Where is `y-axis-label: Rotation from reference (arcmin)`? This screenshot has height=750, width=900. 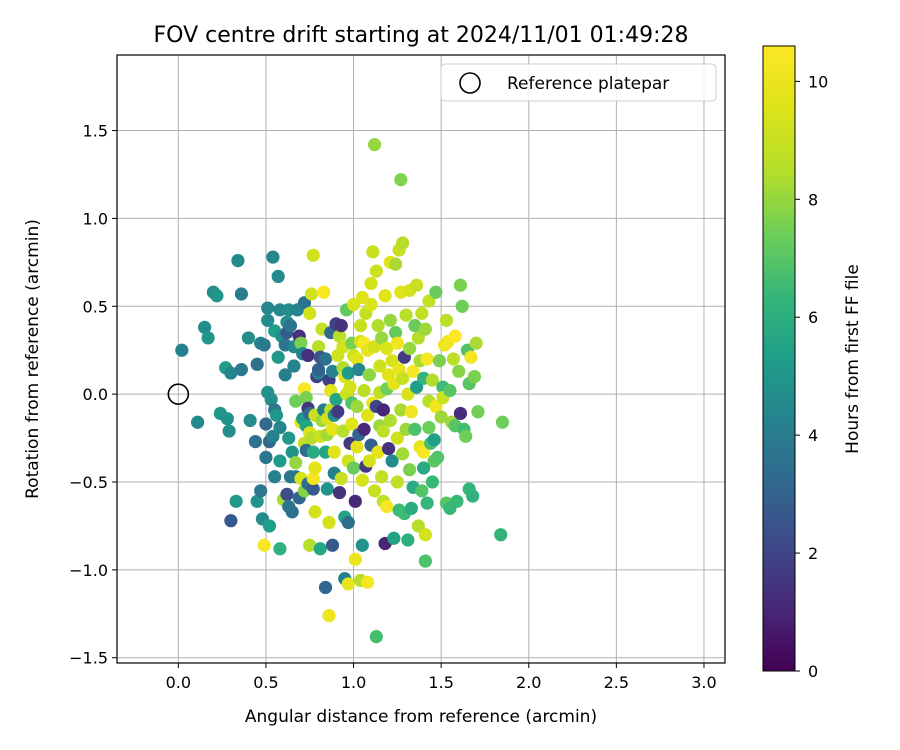 y-axis-label: Rotation from reference (arcmin) is located at coordinates (33, 359).